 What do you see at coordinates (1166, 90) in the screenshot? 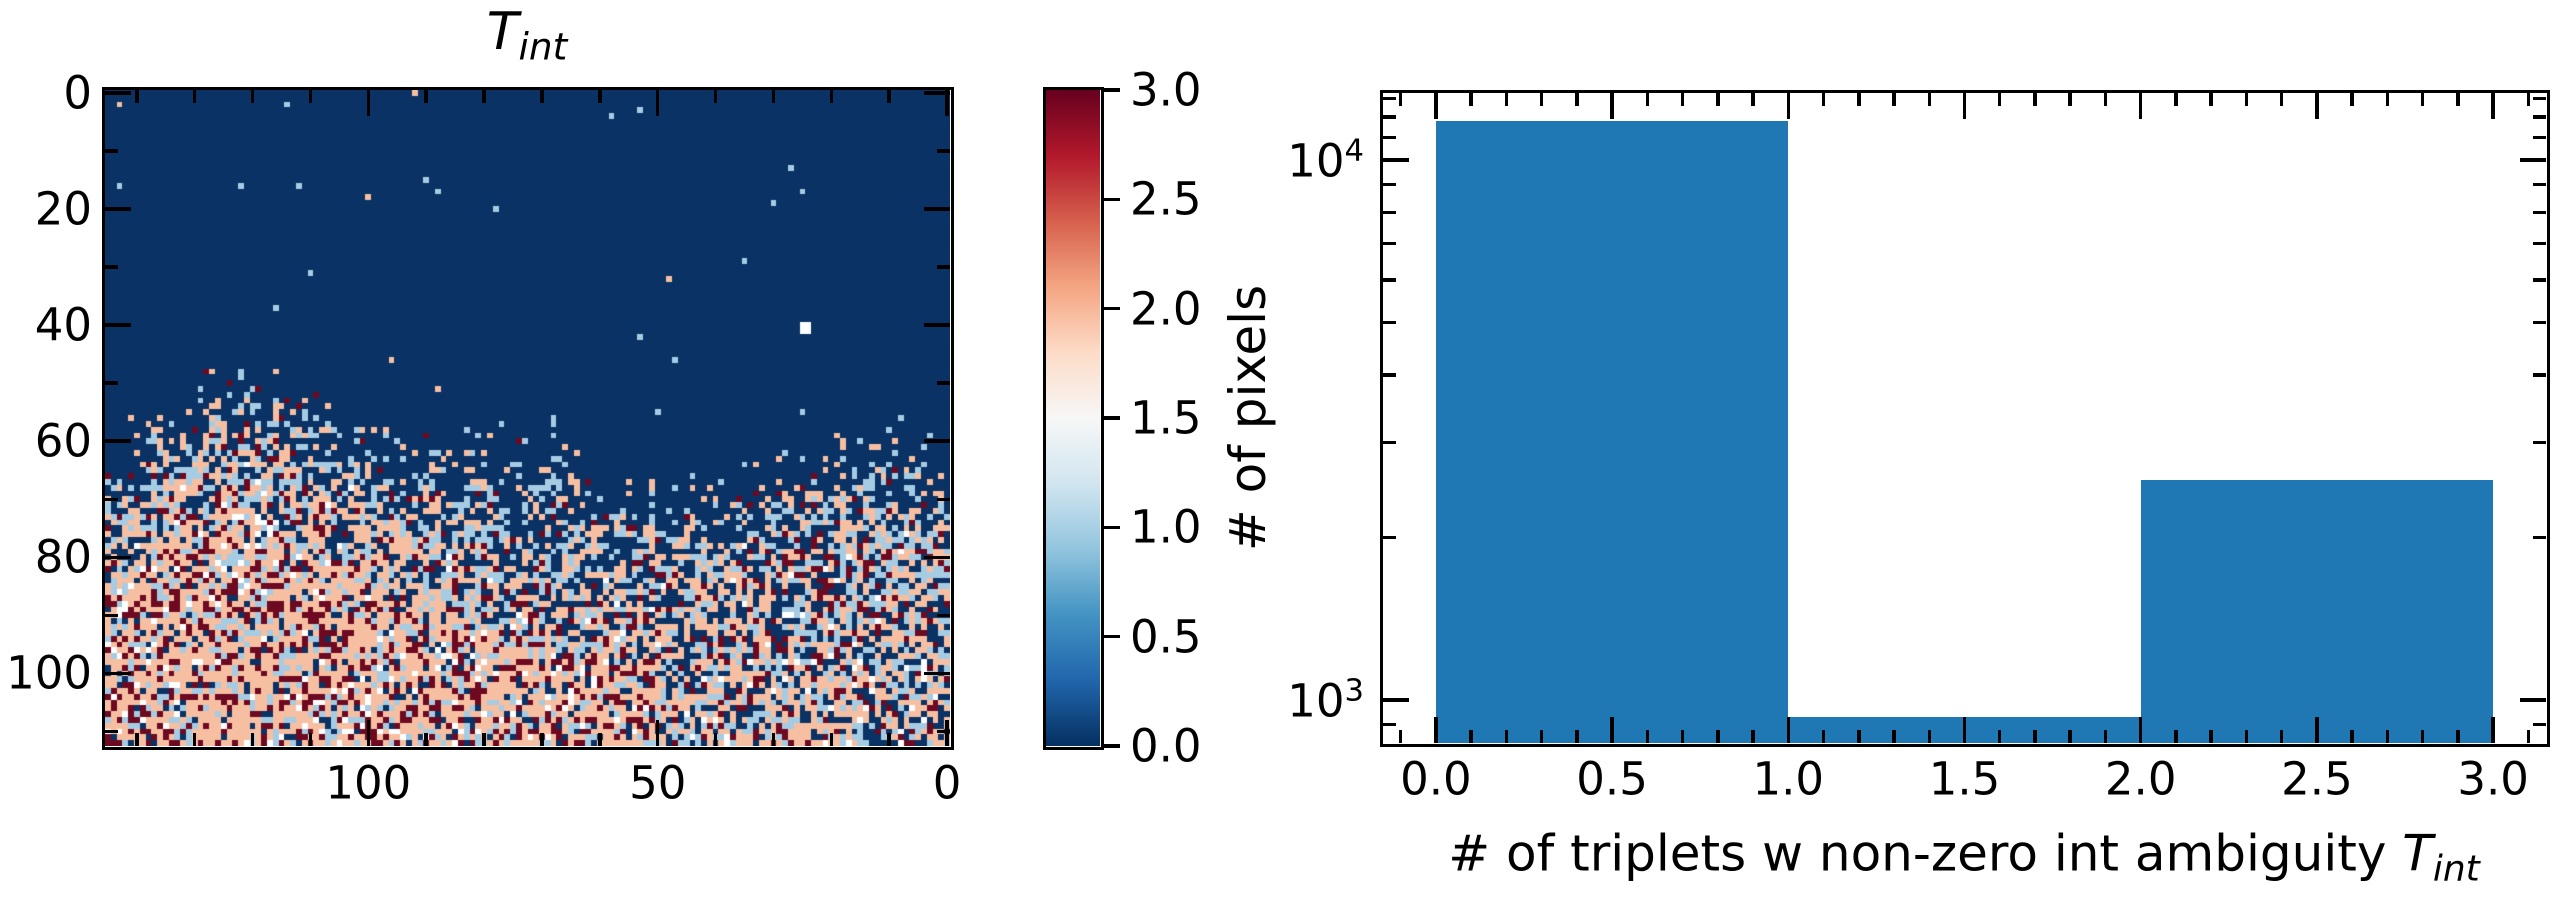
I see `colorbar-tick-label: 3.0` at bounding box center [1166, 90].